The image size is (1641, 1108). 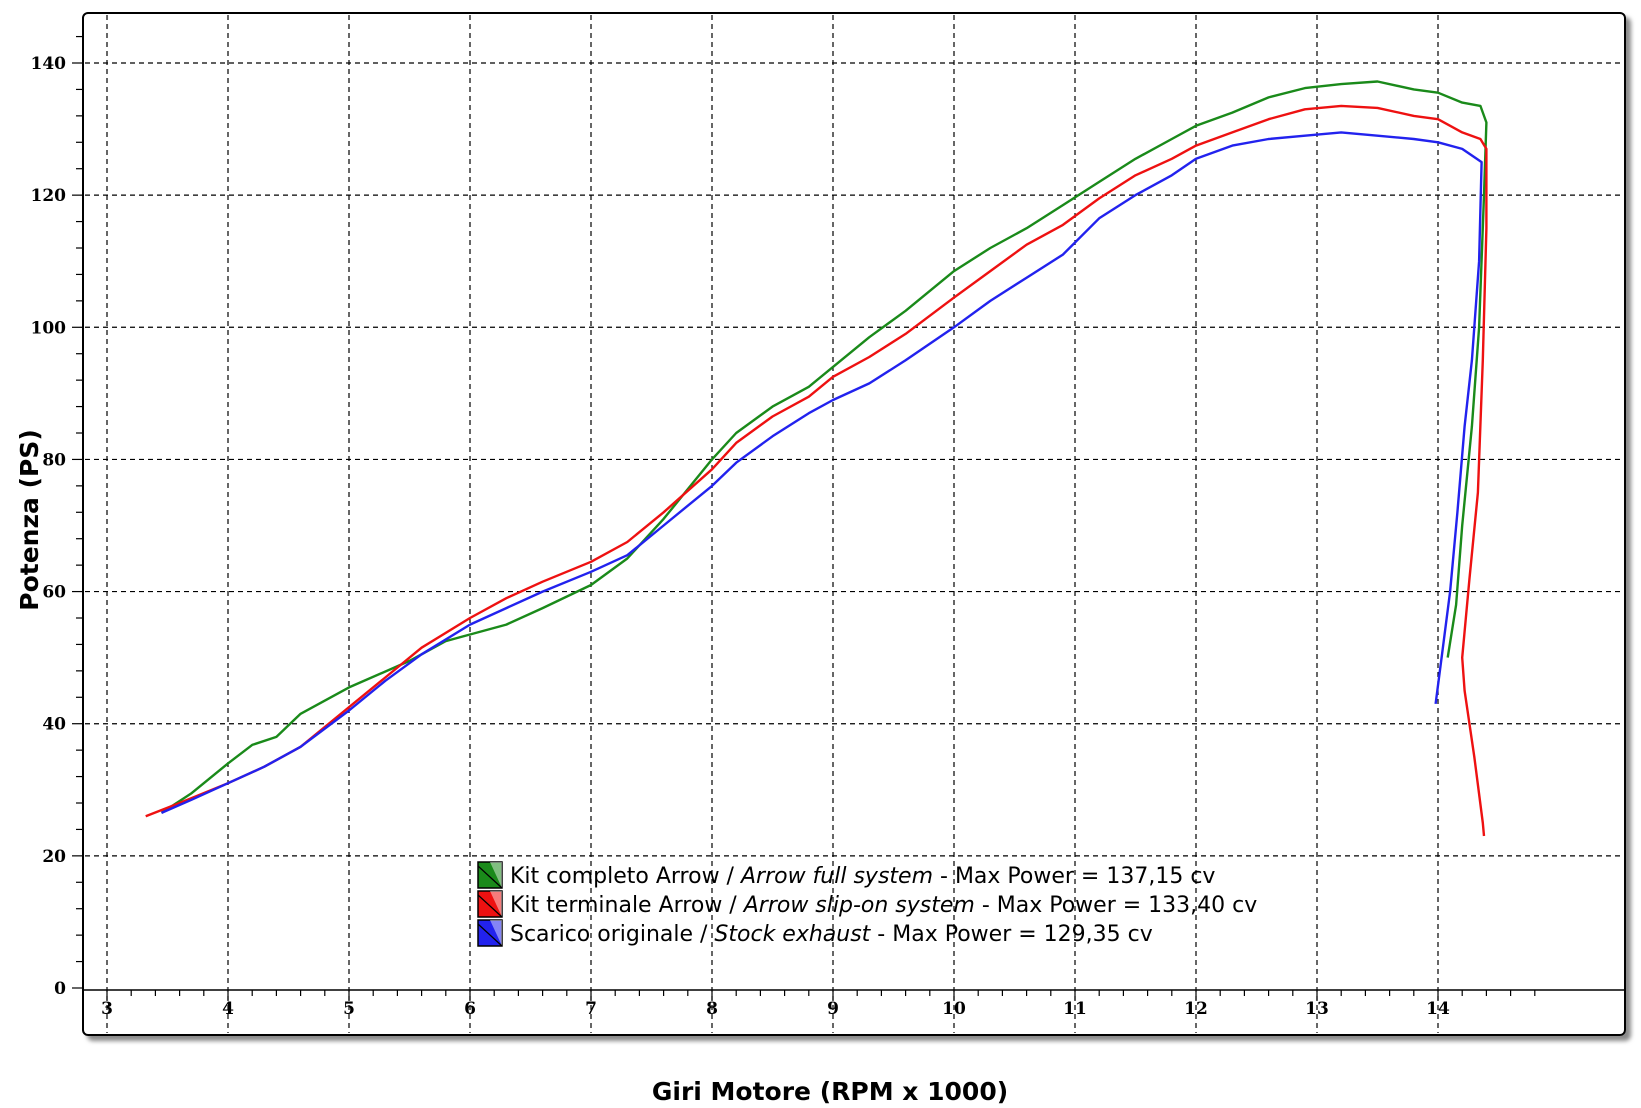 I want to click on y-tick-label-20: 20, so click(x=54, y=857).